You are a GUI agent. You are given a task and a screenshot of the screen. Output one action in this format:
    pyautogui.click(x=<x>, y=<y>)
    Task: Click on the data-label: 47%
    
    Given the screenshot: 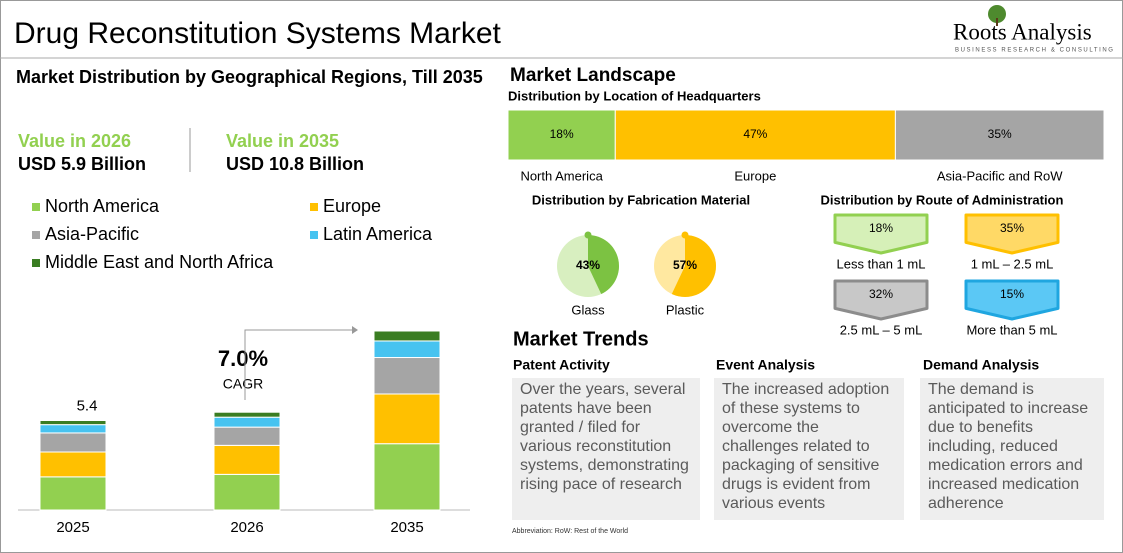 What is the action you would take?
    pyautogui.click(x=755, y=134)
    